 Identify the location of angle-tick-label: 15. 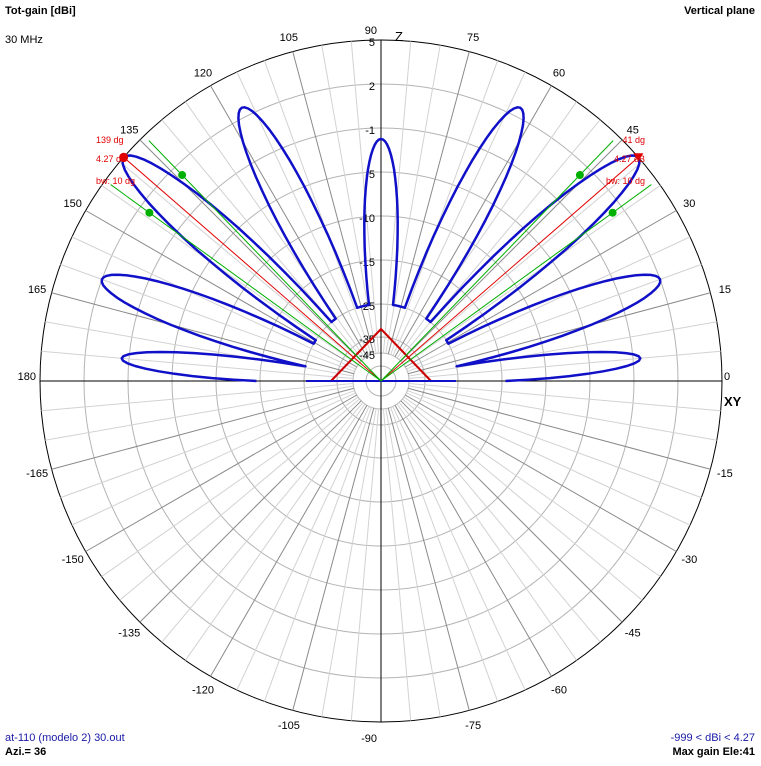
(725, 290).